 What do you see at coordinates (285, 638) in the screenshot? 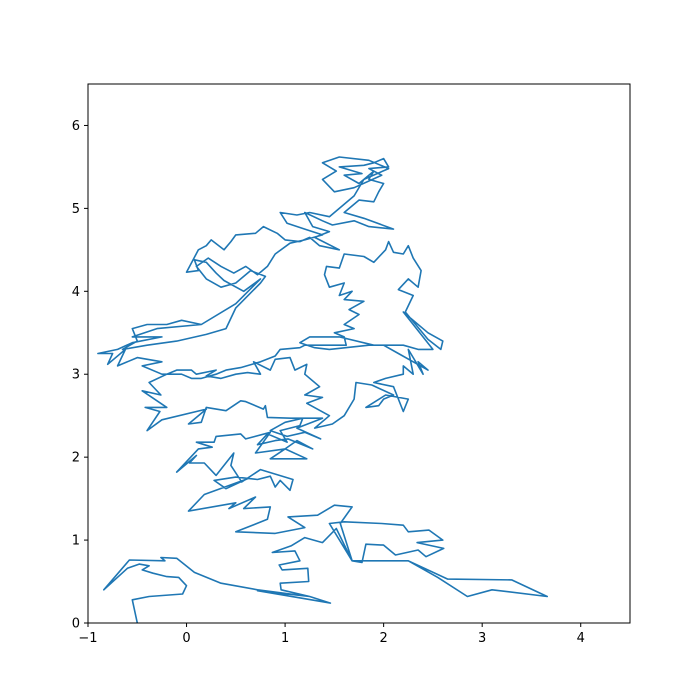
I see `x-tick-label: 1` at bounding box center [285, 638].